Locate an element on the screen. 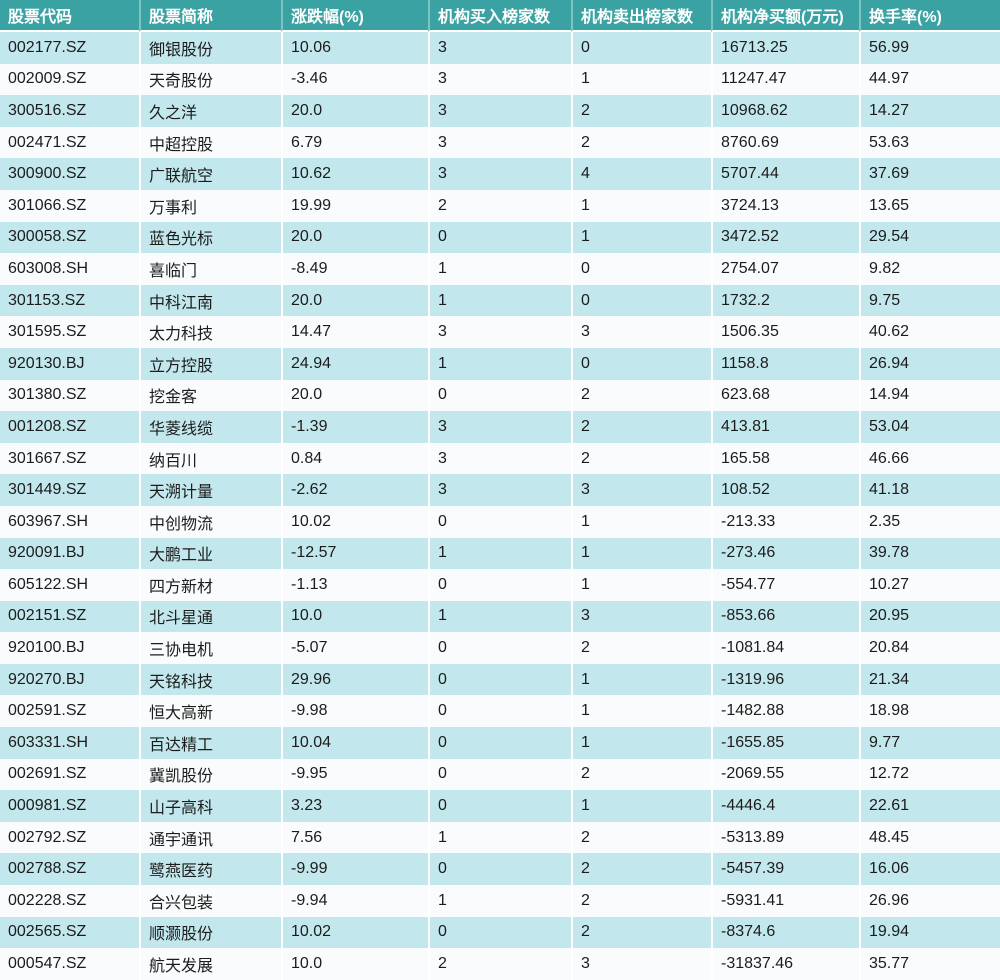  table-cell: 10.0 is located at coordinates (354, 616).